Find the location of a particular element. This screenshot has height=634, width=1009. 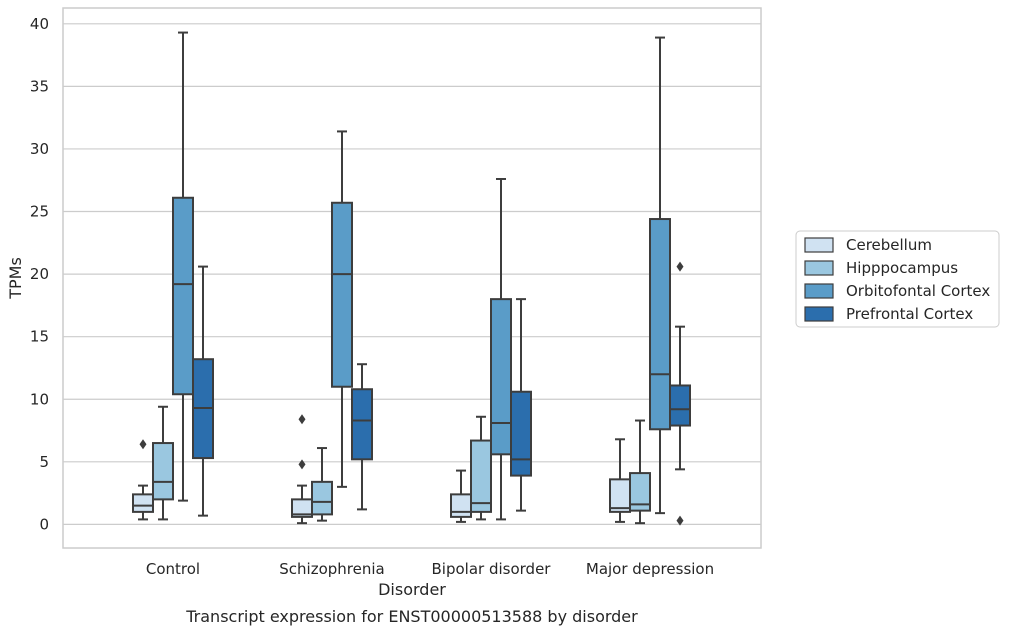

y-tick-label-15: 15 is located at coordinates (39, 337).